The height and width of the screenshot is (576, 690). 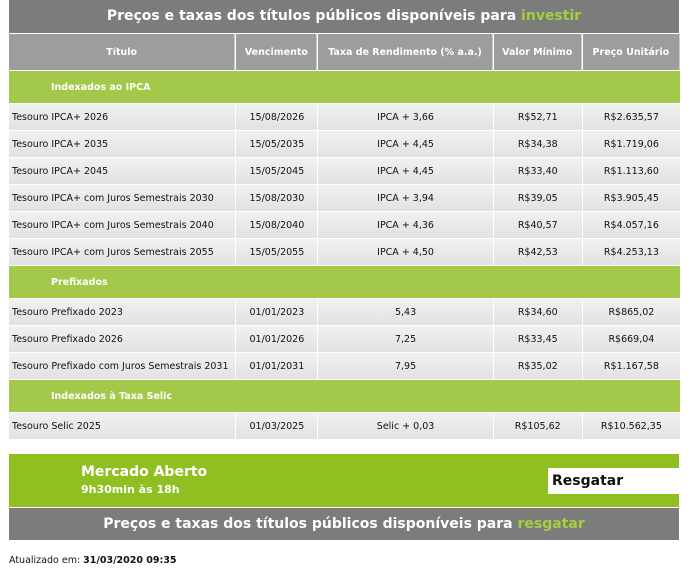 What do you see at coordinates (122, 144) in the screenshot?
I see `cell: Tesouro IPCA+ 2035` at bounding box center [122, 144].